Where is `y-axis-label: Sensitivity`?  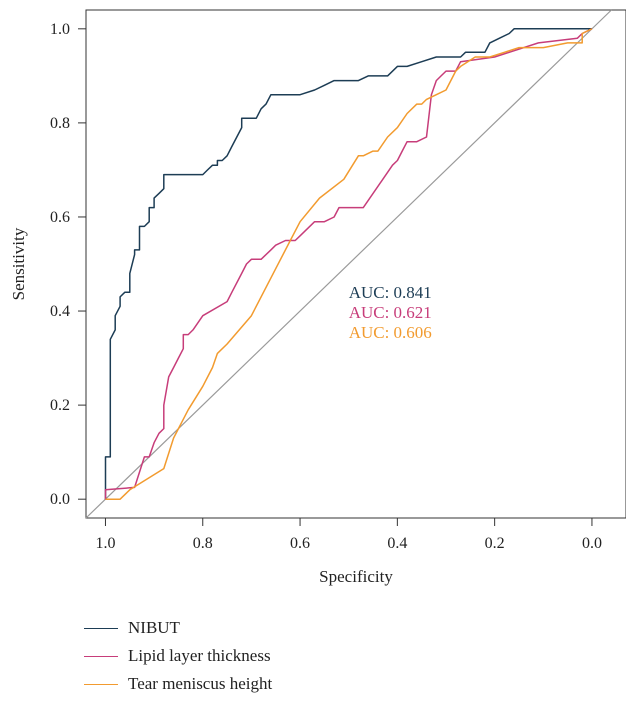 y-axis-label: Sensitivity is located at coordinates (18, 263).